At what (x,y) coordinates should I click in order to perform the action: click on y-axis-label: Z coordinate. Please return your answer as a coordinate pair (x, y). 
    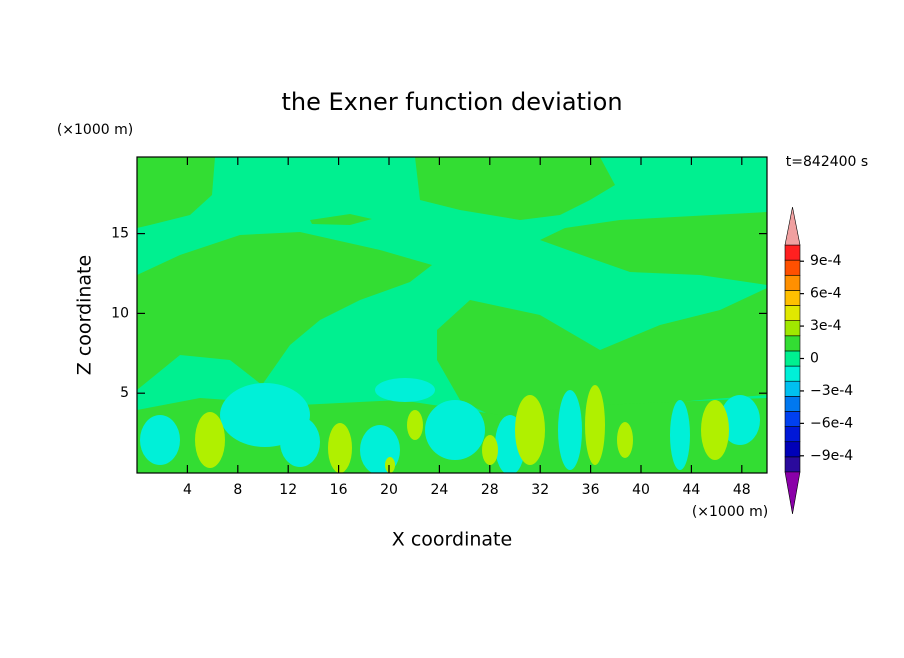
    Looking at the image, I should click on (85, 315).